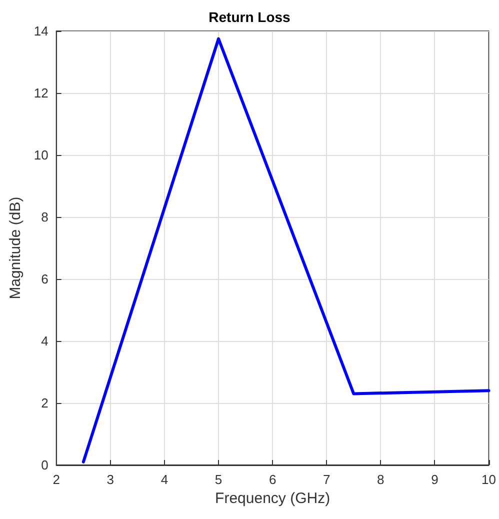 Image resolution: width=499 pixels, height=519 pixels. I want to click on y-tick-label: 14, so click(41, 31).